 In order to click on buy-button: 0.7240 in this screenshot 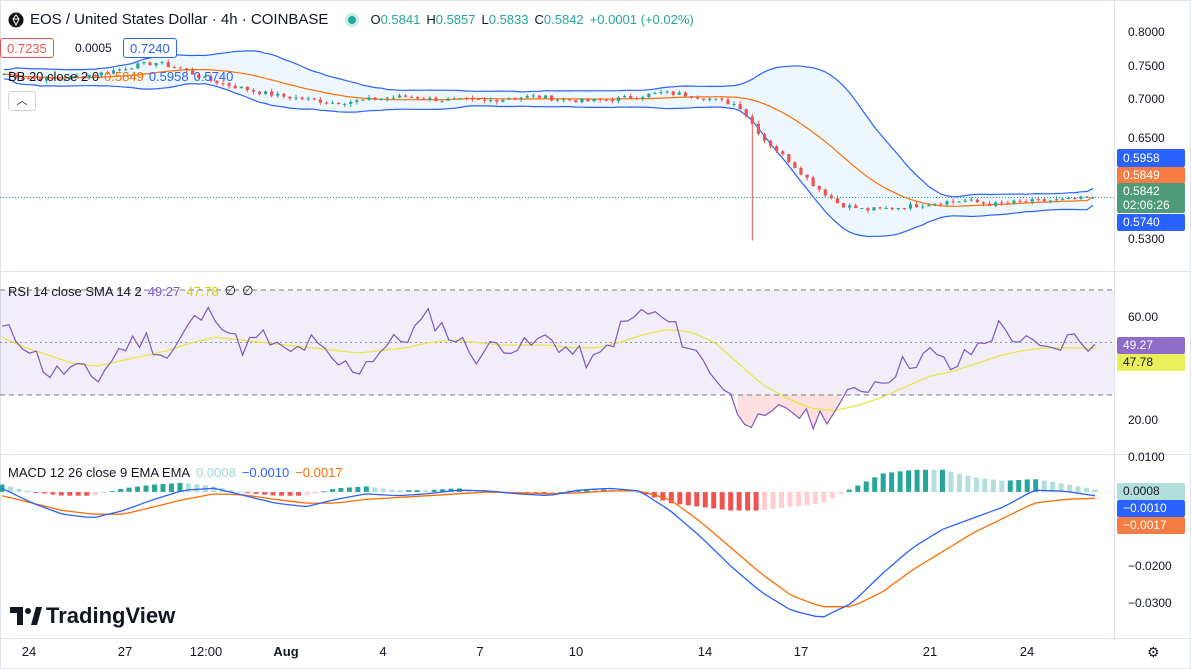, I will do `click(150, 48)`.